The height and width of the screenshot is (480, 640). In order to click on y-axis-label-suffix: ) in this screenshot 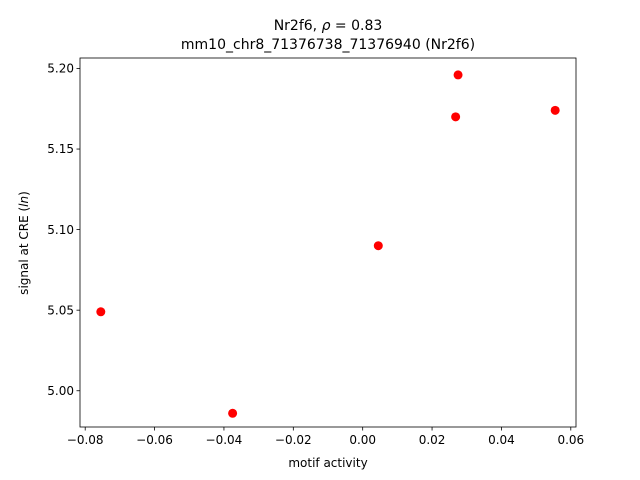, I will do `click(24, 193)`.